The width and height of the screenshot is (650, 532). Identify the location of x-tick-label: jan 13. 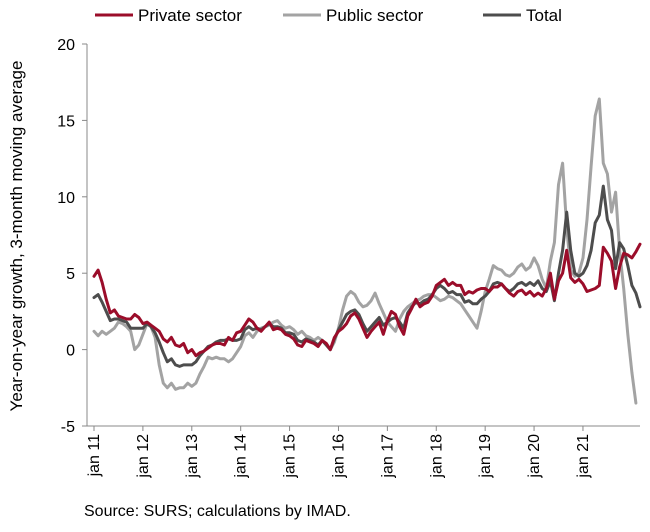
(192, 456).